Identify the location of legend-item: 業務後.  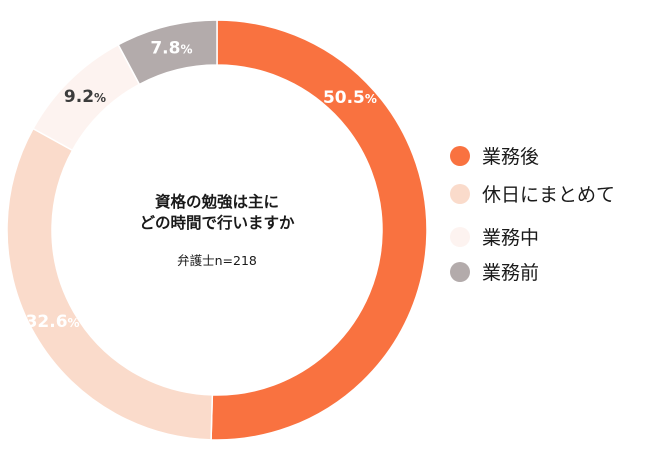
(494, 157).